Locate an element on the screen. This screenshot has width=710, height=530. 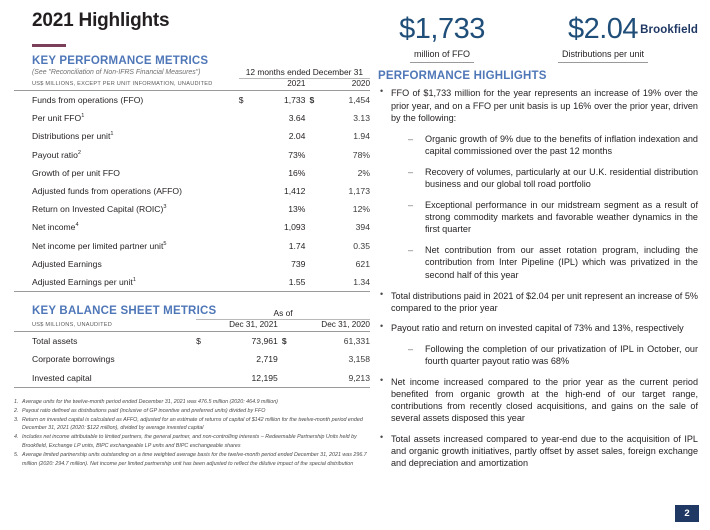
row-value-prior: 394 is located at coordinates (362, 227).